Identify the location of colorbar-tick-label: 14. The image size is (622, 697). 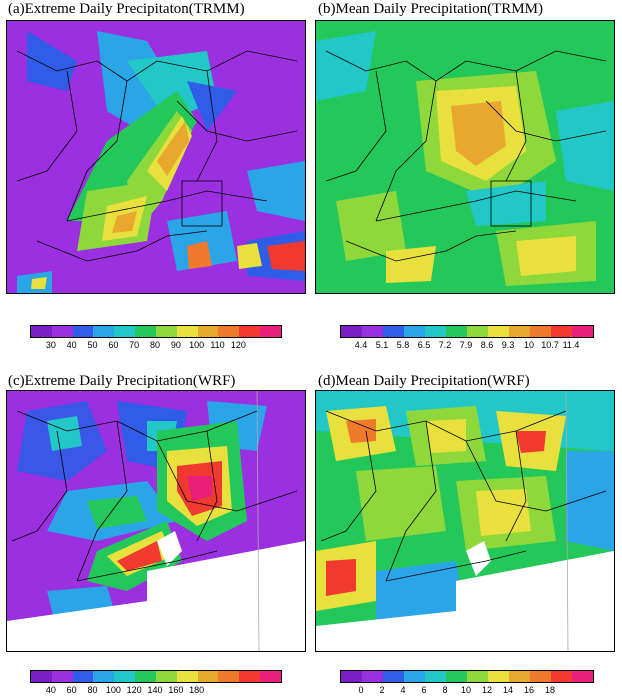
(508, 690).